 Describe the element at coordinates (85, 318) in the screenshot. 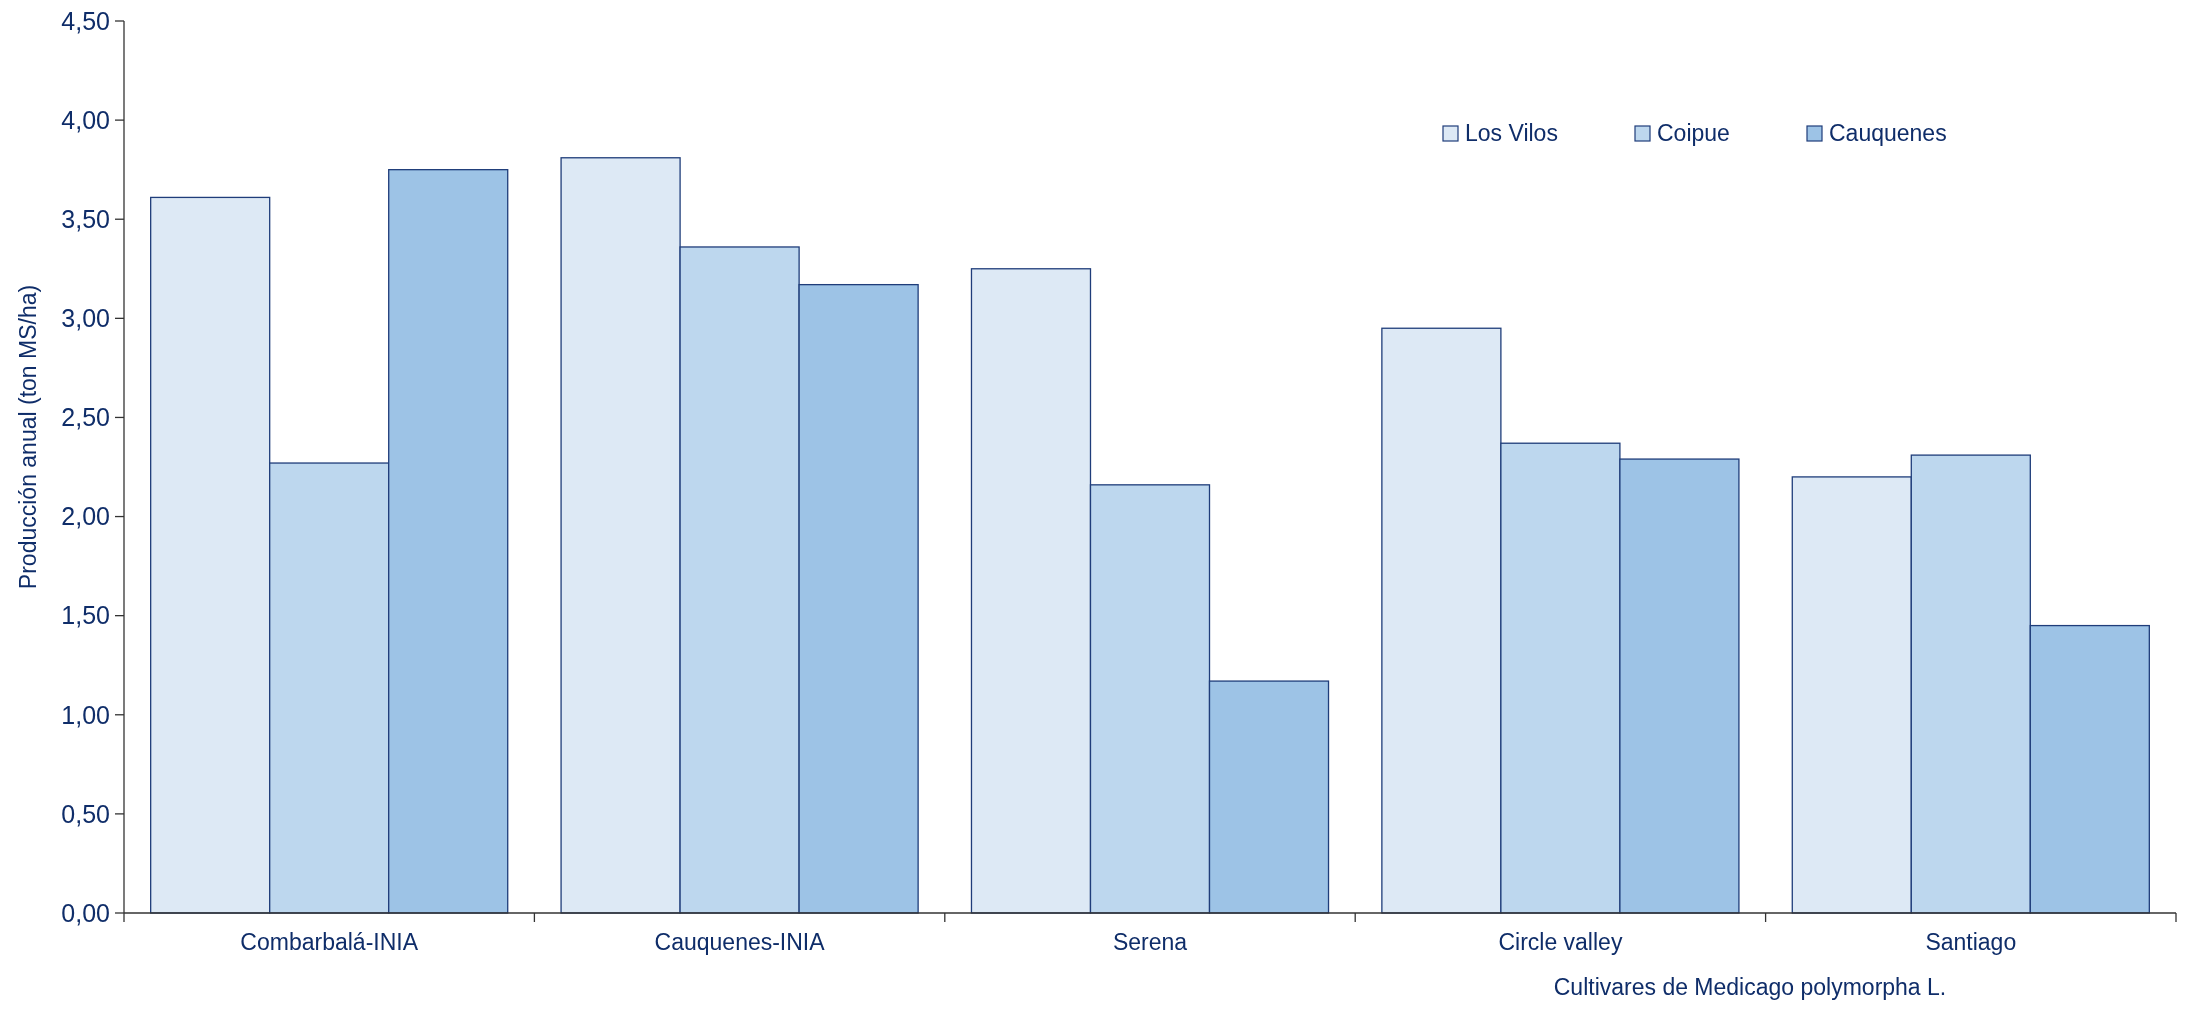

I see `y-tick-label: 3,00` at that location.